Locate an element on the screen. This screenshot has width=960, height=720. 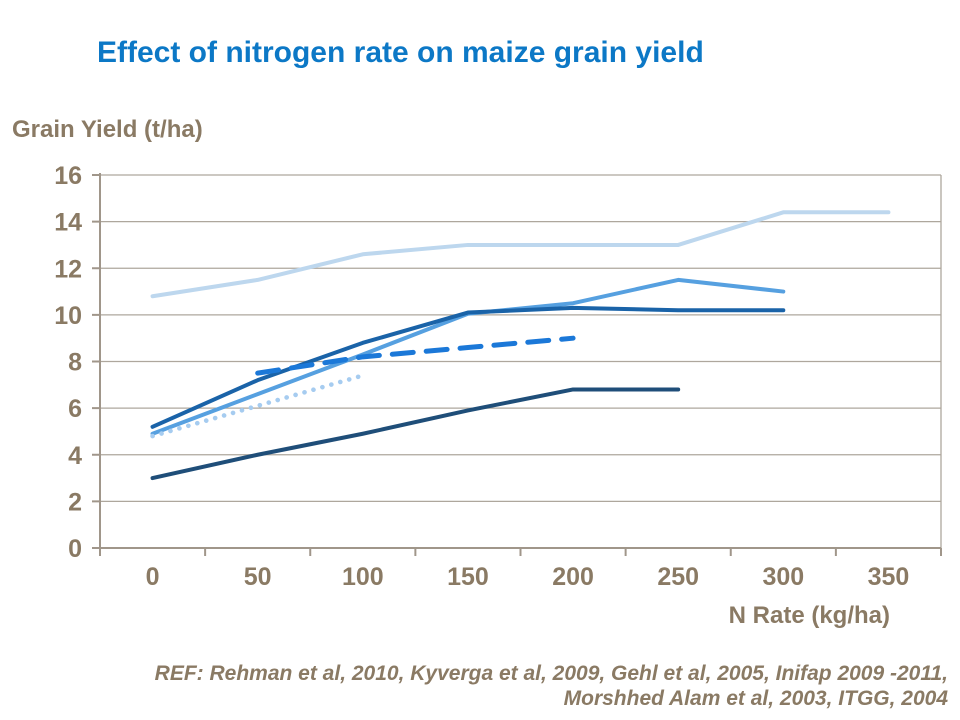
data-series-study-navy-solid is located at coordinates (415, 434).